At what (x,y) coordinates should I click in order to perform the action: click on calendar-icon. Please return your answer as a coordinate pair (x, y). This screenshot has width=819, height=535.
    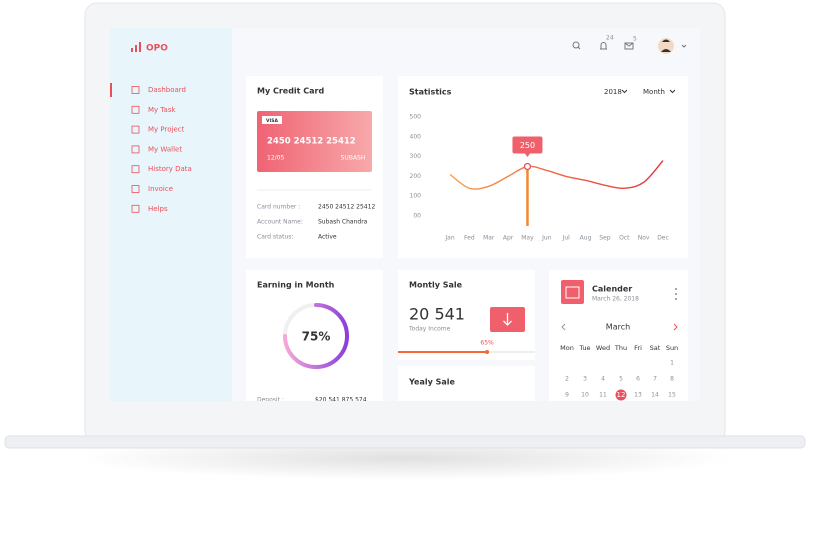
    Looking at the image, I should click on (572, 292).